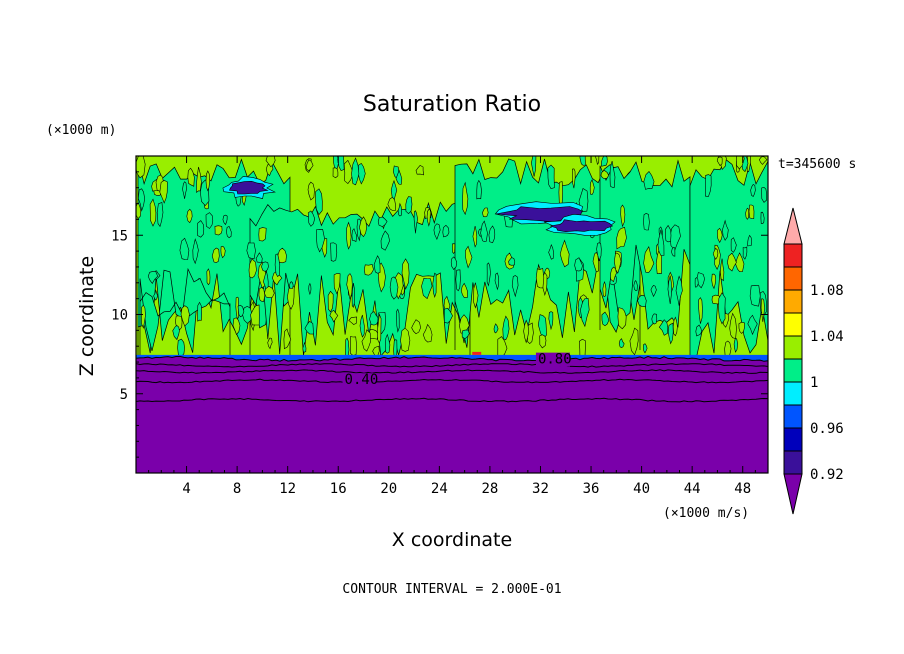 The width and height of the screenshot is (904, 654). Describe the element at coordinates (452, 104) in the screenshot. I see `chart-title: Saturation Ratio` at that location.